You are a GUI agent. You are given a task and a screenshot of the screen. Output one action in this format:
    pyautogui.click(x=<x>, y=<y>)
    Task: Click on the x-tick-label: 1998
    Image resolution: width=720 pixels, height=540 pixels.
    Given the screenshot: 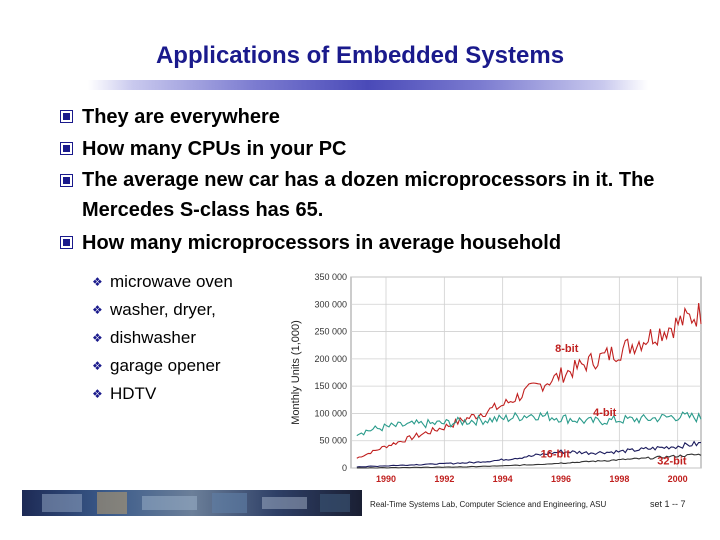 What is the action you would take?
    pyautogui.click(x=619, y=479)
    